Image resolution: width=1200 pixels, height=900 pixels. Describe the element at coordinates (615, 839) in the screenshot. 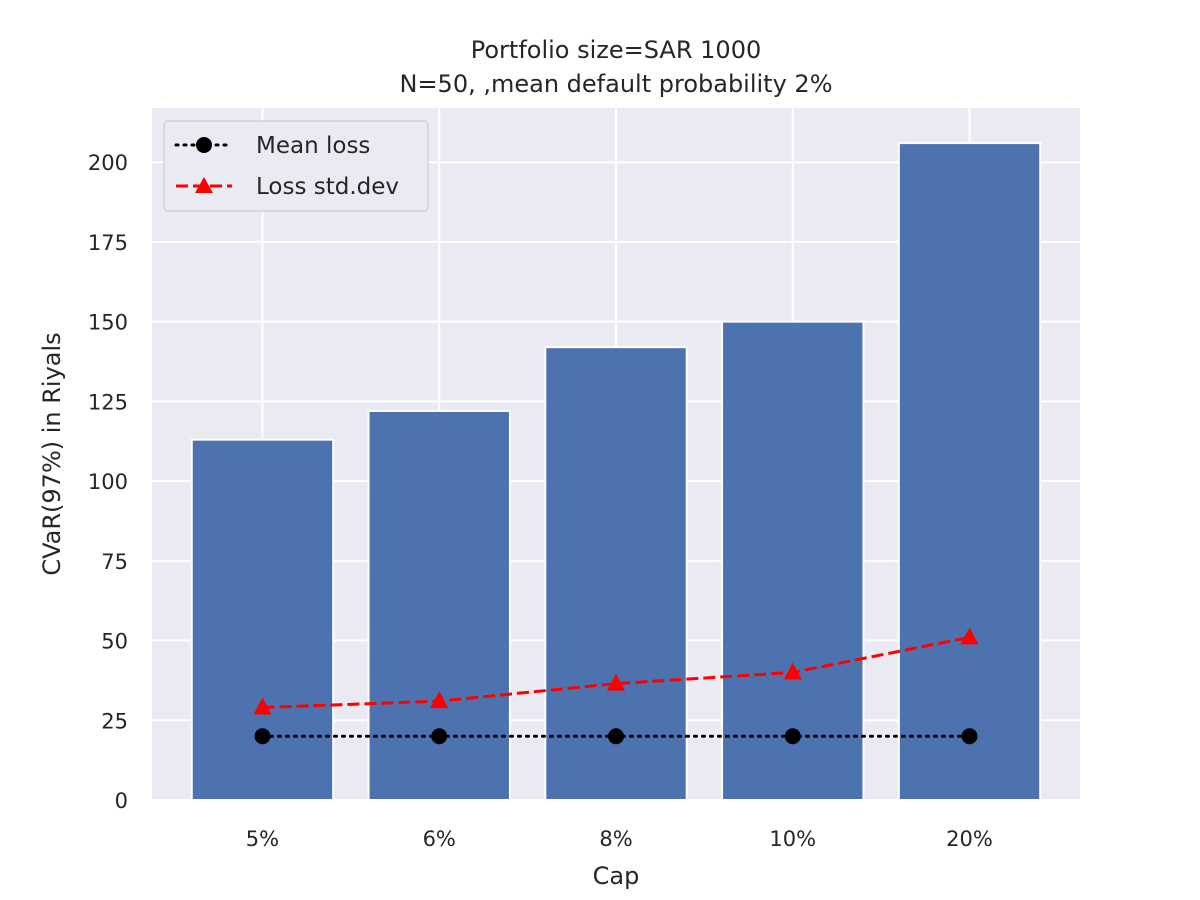

I see `x-tick-label: 8%` at that location.